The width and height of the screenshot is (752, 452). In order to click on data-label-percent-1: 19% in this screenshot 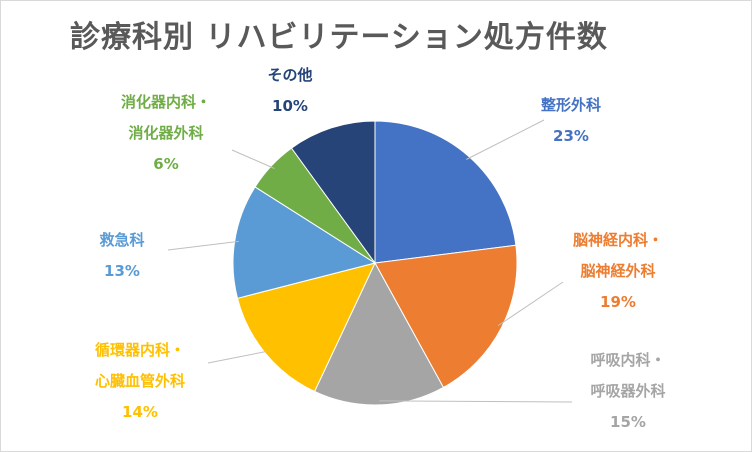, I will do `click(618, 302)`.